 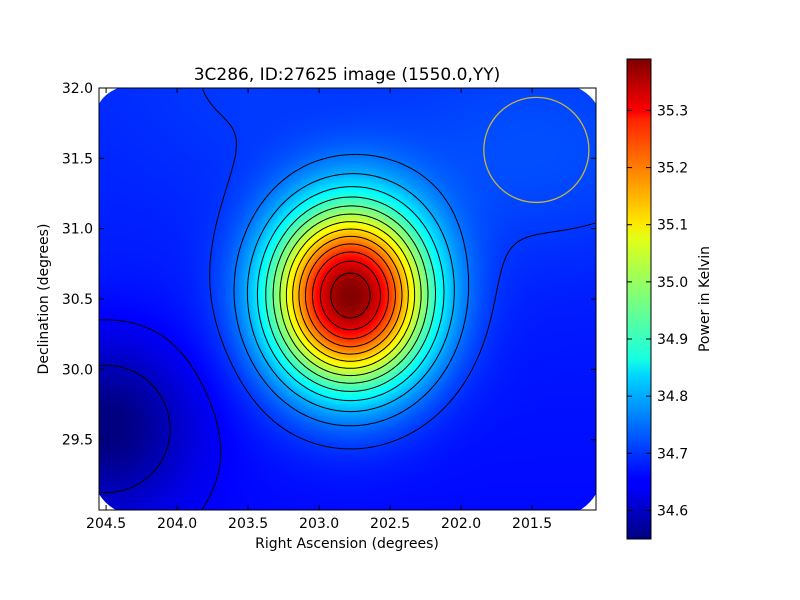 What do you see at coordinates (536, 150) in the screenshot?
I see `beam-circle` at bounding box center [536, 150].